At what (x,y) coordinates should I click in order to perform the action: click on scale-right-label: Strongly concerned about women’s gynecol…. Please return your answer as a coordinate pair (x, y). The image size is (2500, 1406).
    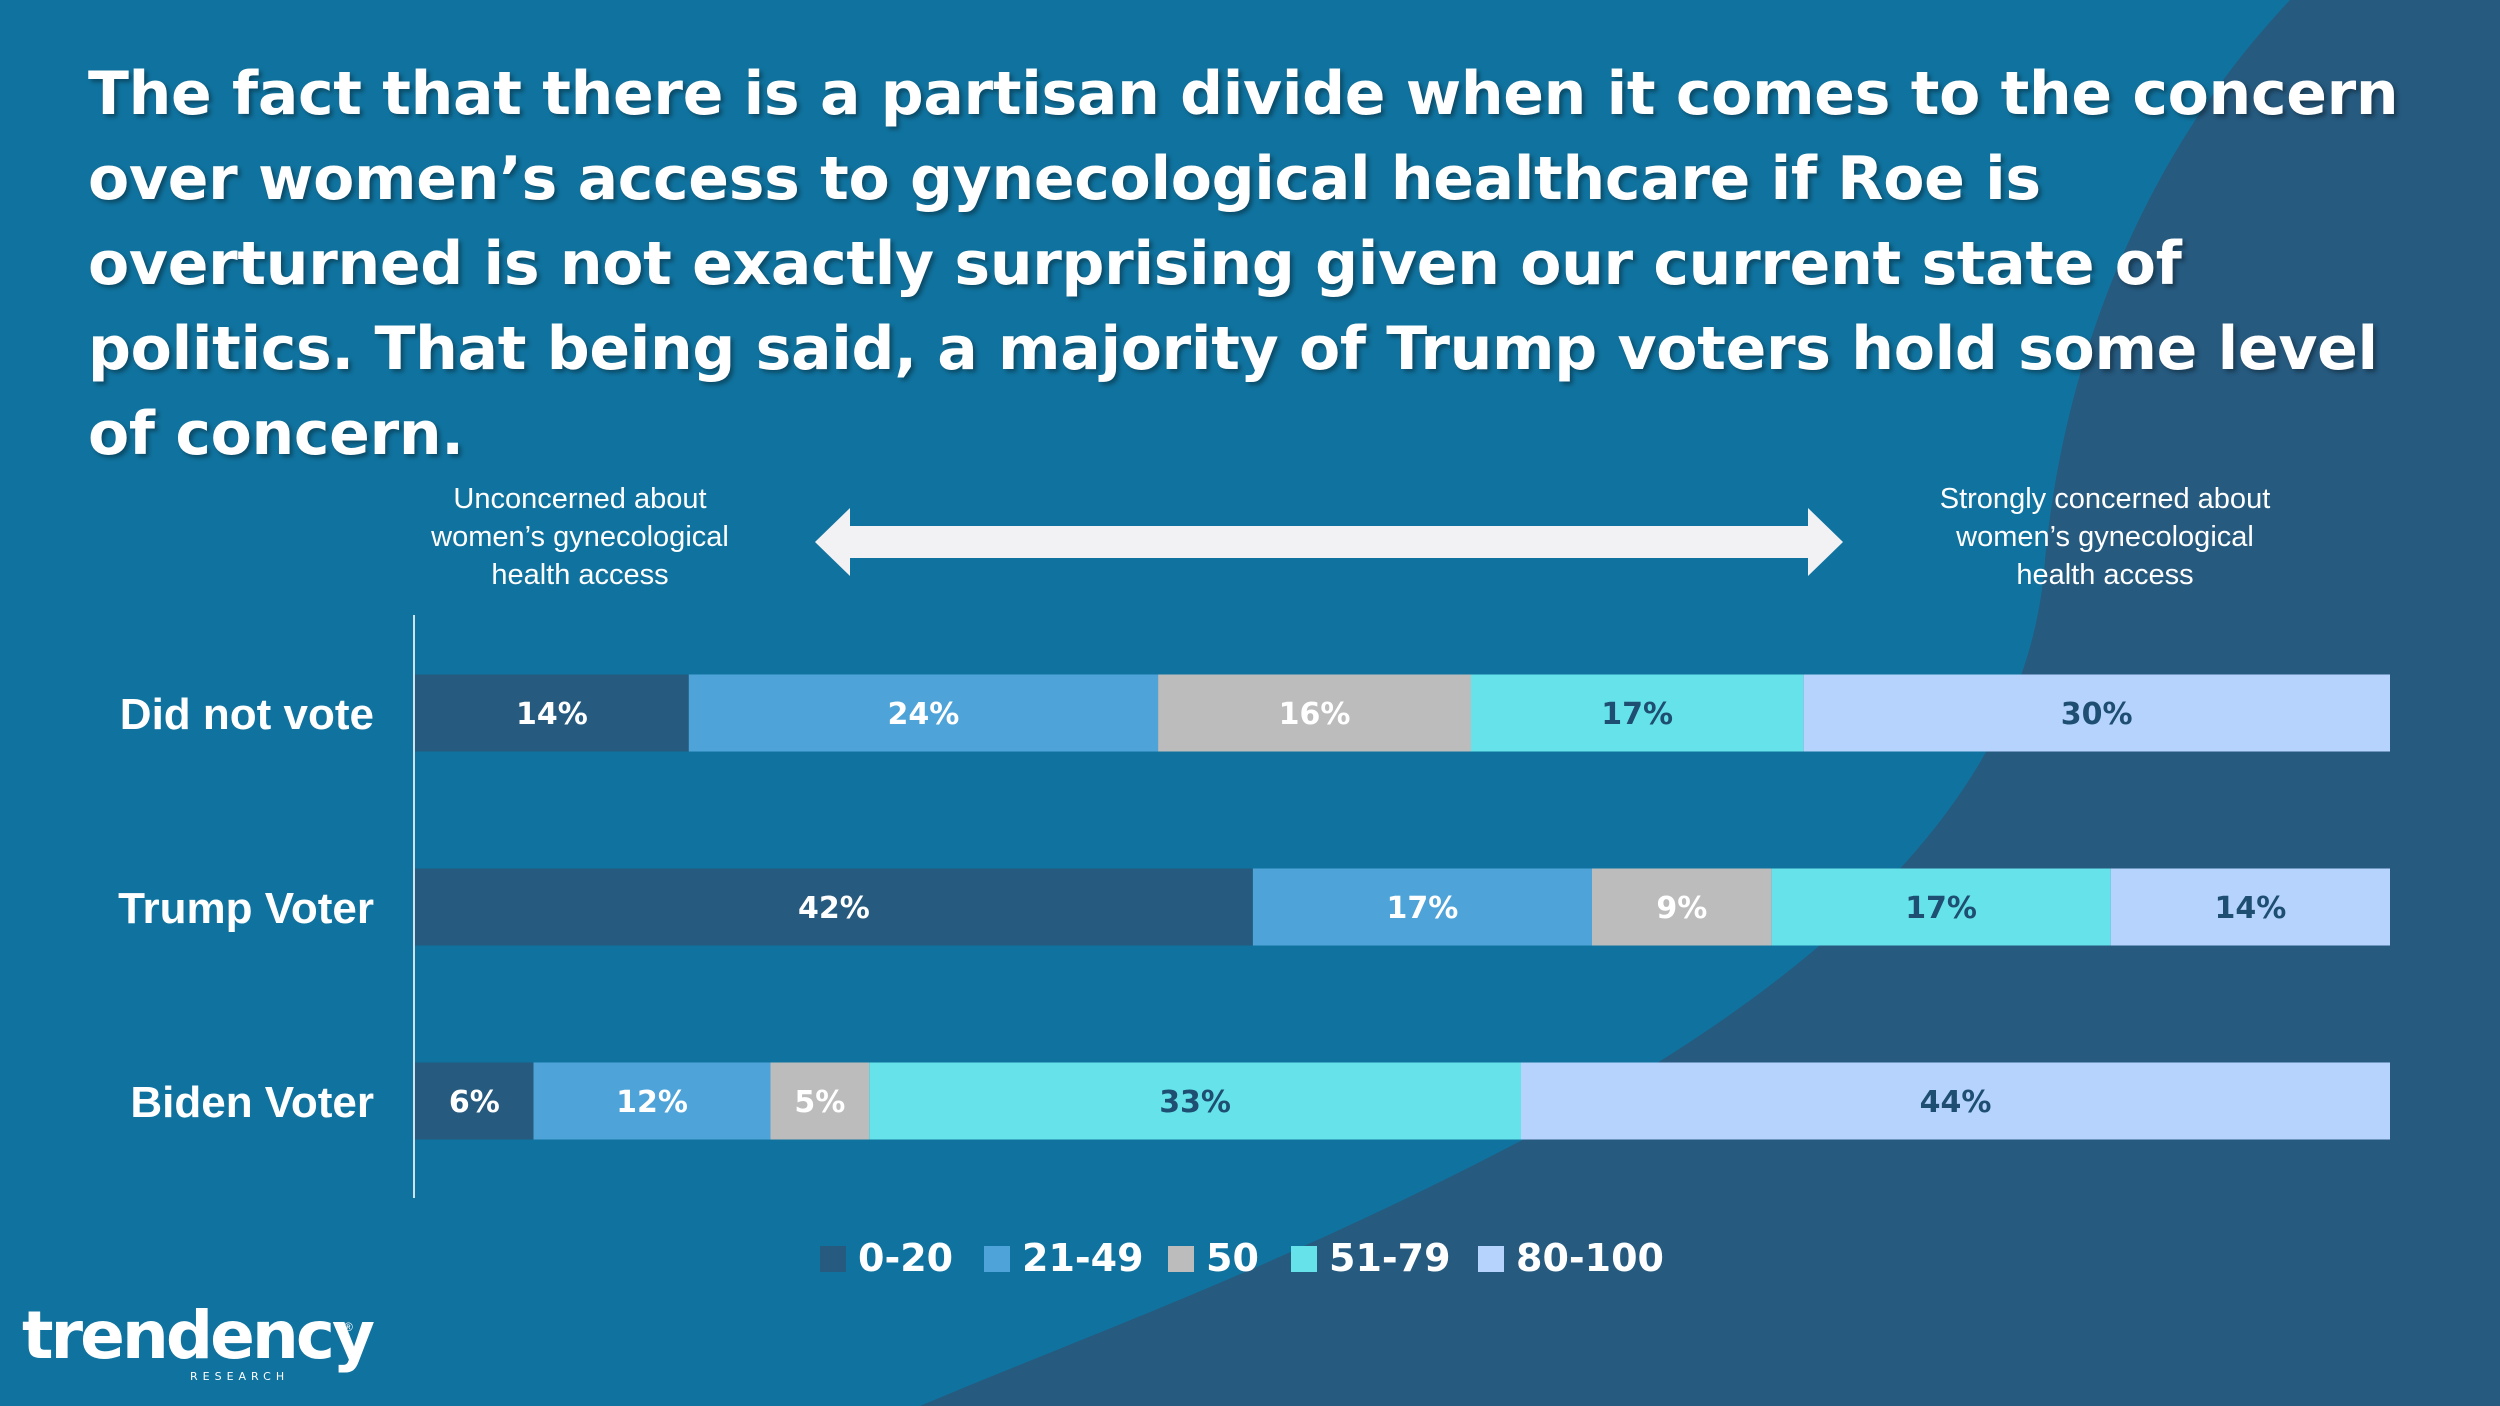
    Looking at the image, I should click on (2105, 537).